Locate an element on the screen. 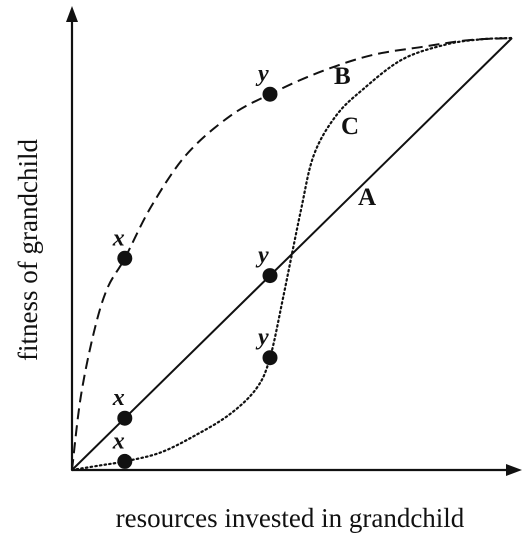  curve-b-label: B is located at coordinates (342, 76).